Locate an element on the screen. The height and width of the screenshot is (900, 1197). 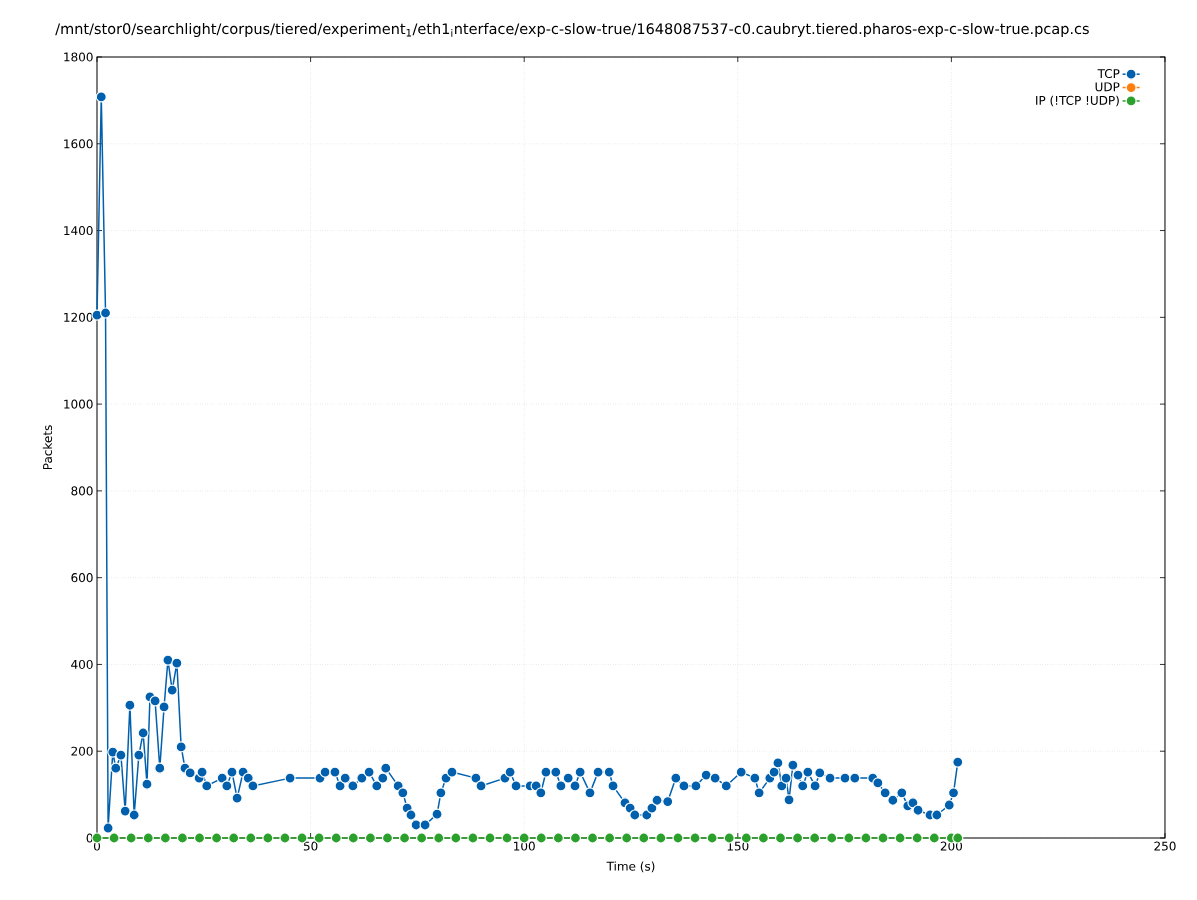
y-tick-label: 1000 is located at coordinates (78, 404).